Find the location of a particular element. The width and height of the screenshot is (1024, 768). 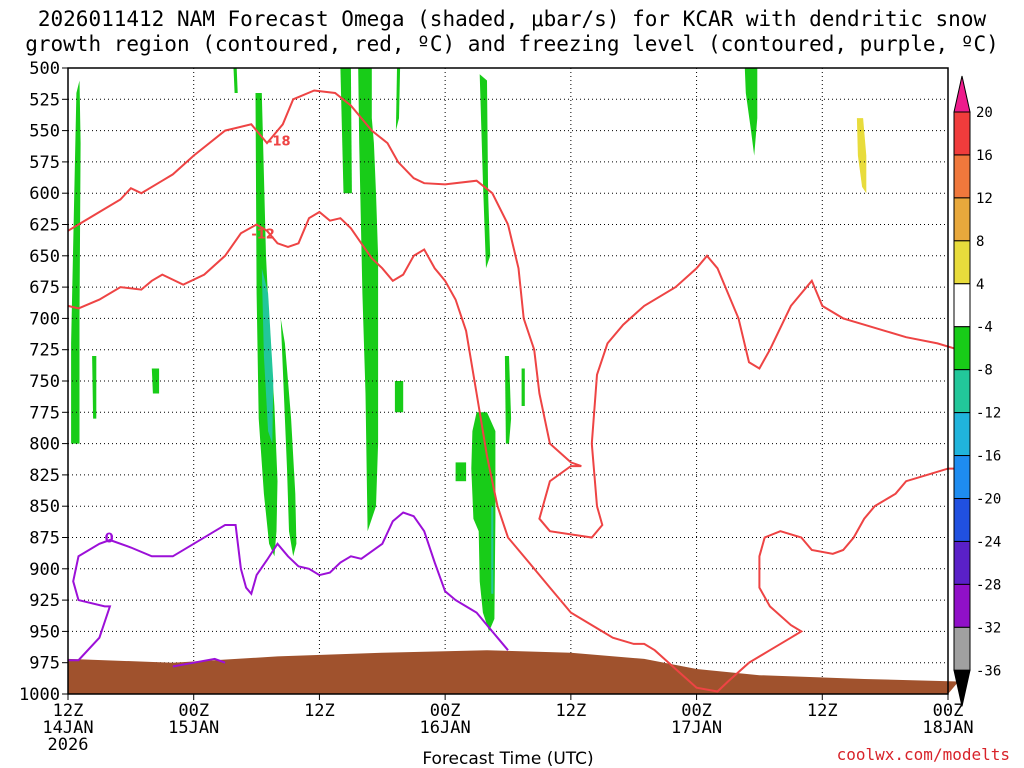

y-tick-label: 975 is located at coordinates (44, 664).